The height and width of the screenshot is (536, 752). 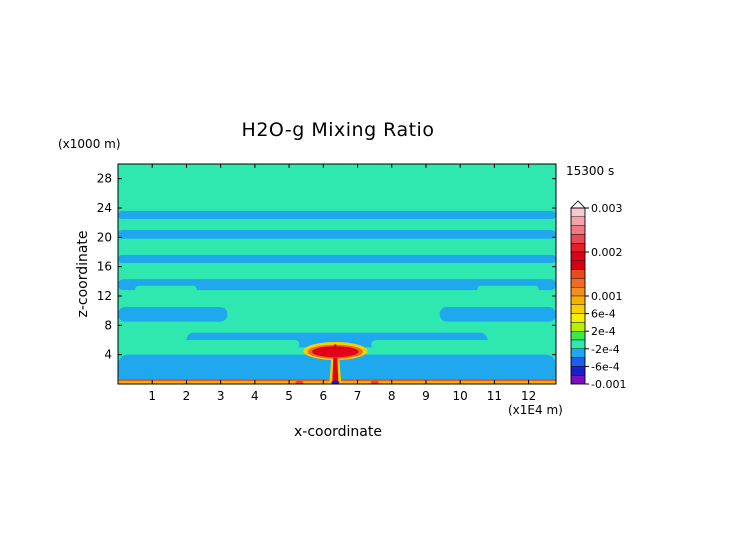 What do you see at coordinates (590, 171) in the screenshot?
I see `time-label: 15300 s` at bounding box center [590, 171].